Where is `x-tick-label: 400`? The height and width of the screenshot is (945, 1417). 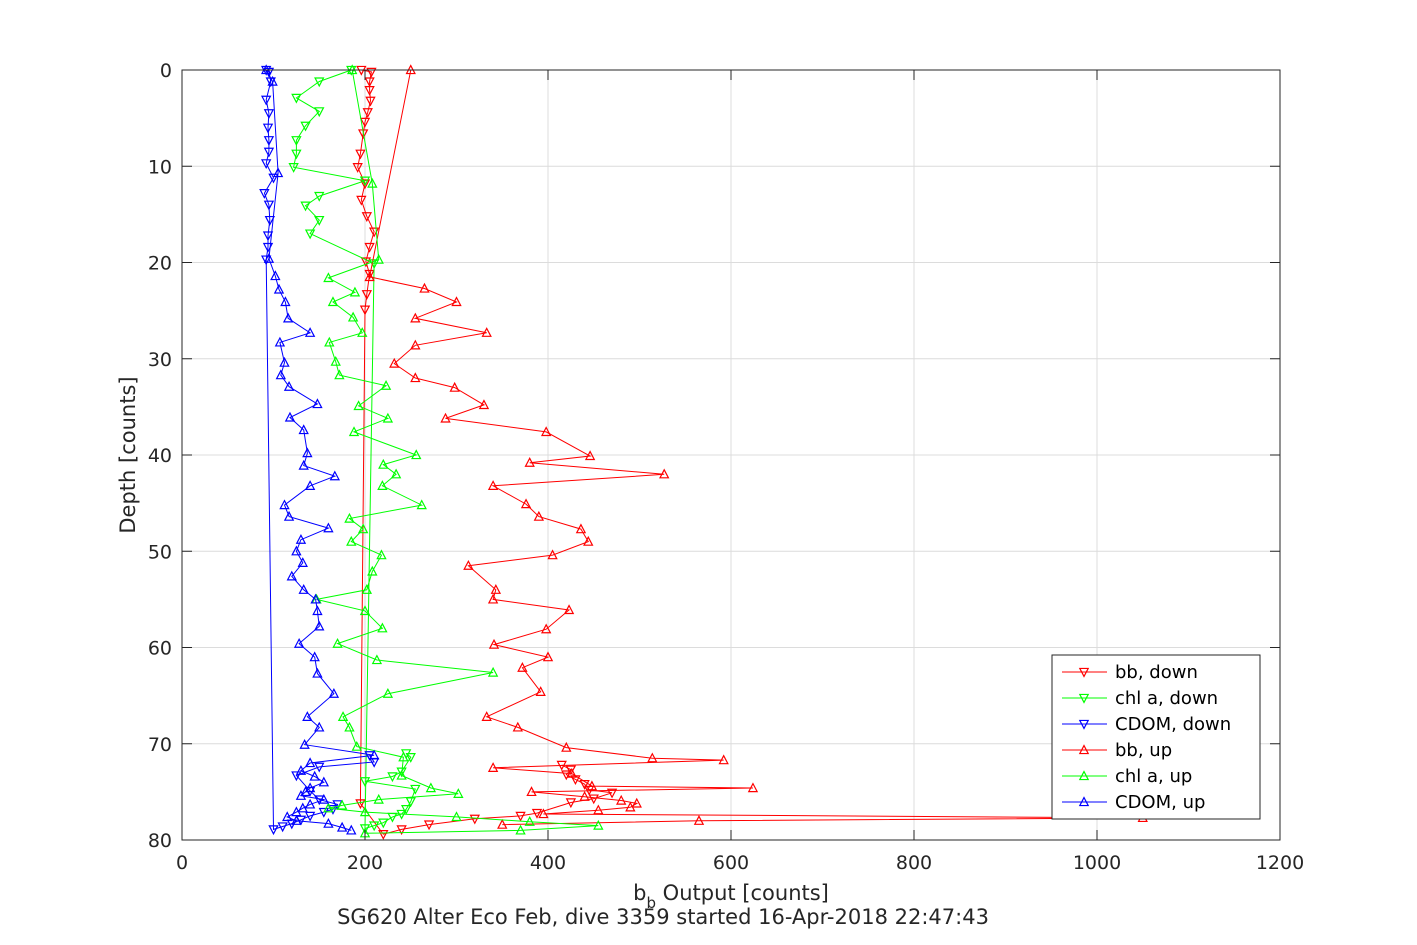
x-tick-label: 400 is located at coordinates (548, 863).